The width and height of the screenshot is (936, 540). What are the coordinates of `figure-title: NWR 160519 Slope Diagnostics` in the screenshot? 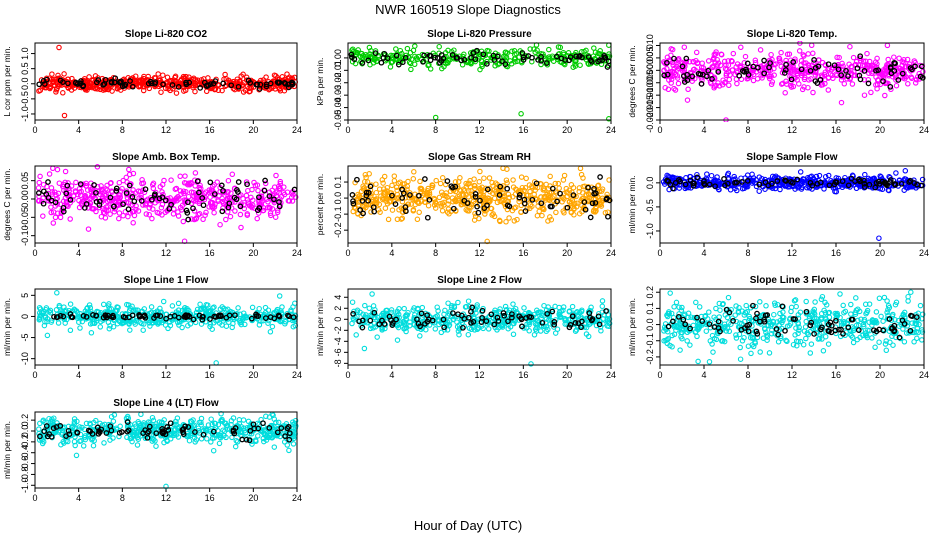 It's located at (468, 9).